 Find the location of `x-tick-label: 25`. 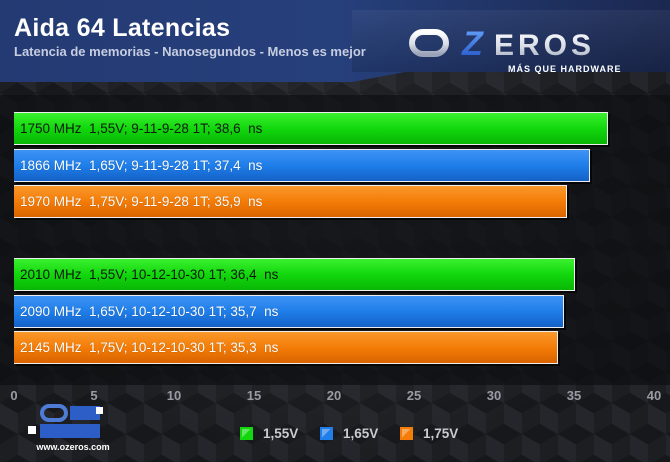

x-tick-label: 25 is located at coordinates (414, 395).